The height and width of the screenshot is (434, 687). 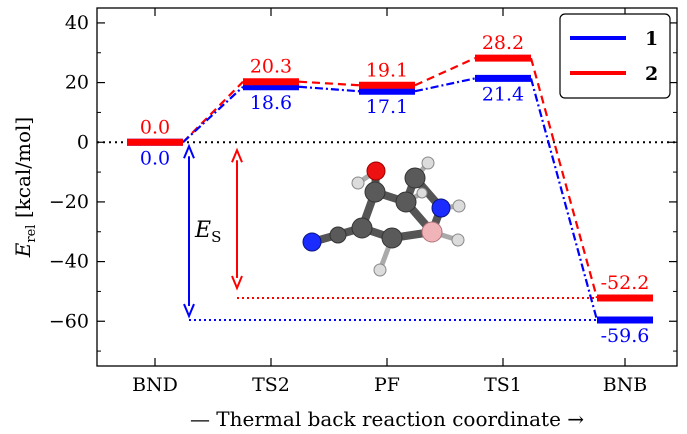 What do you see at coordinates (216, 237) in the screenshot?
I see `storage-energy-subscript: S` at bounding box center [216, 237].